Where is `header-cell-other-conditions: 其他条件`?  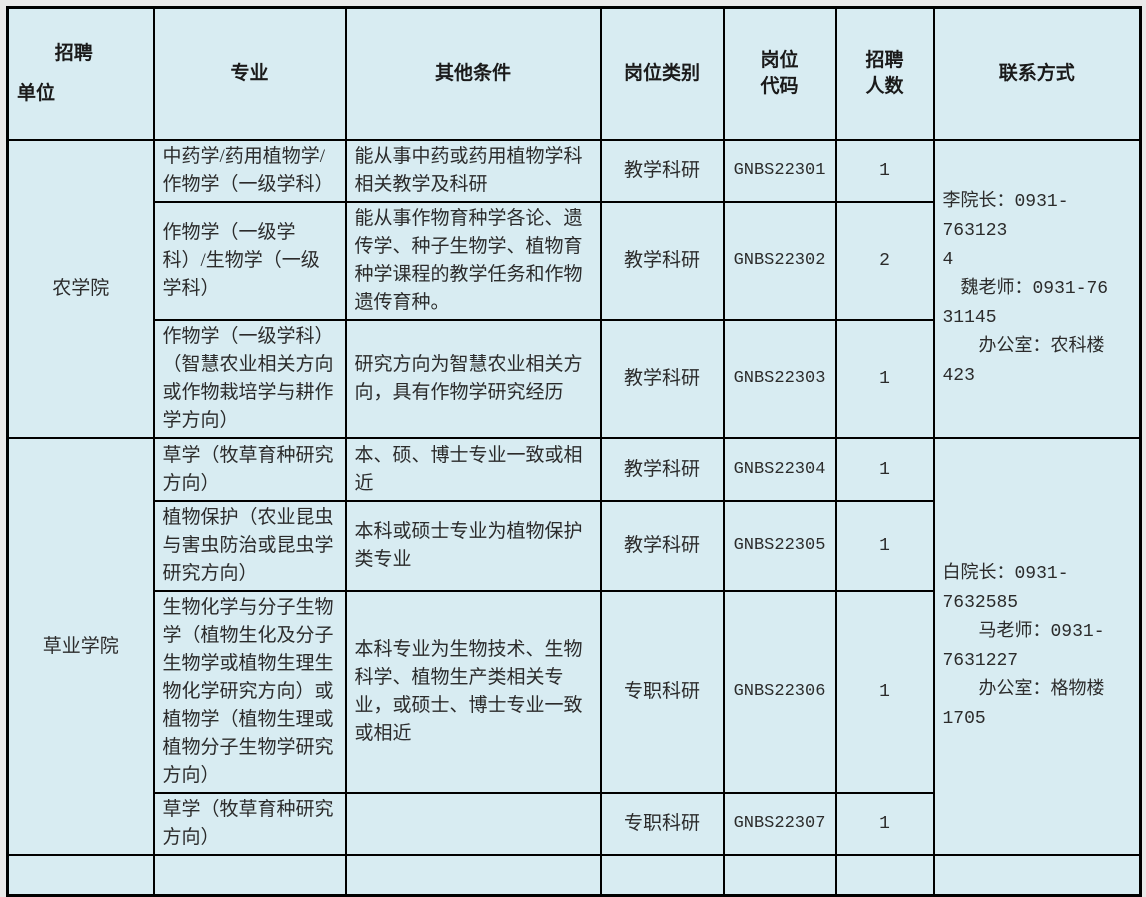
header-cell-other-conditions: 其他条件 is located at coordinates (473, 73).